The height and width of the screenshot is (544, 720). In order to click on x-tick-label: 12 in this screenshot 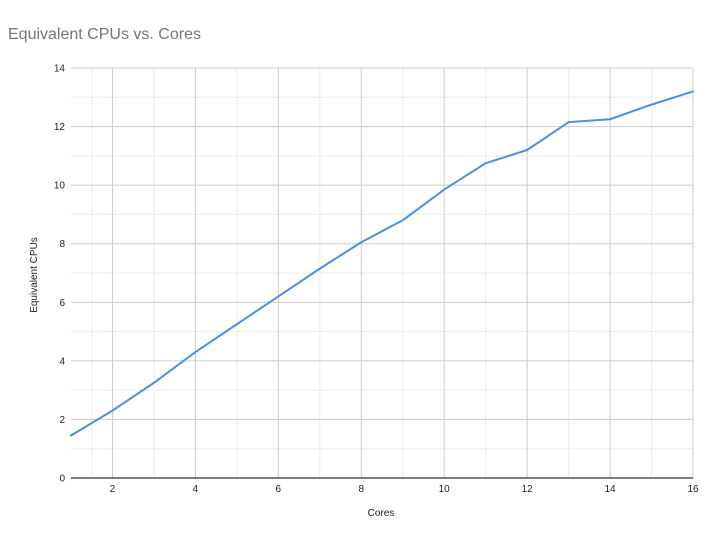, I will do `click(528, 489)`.